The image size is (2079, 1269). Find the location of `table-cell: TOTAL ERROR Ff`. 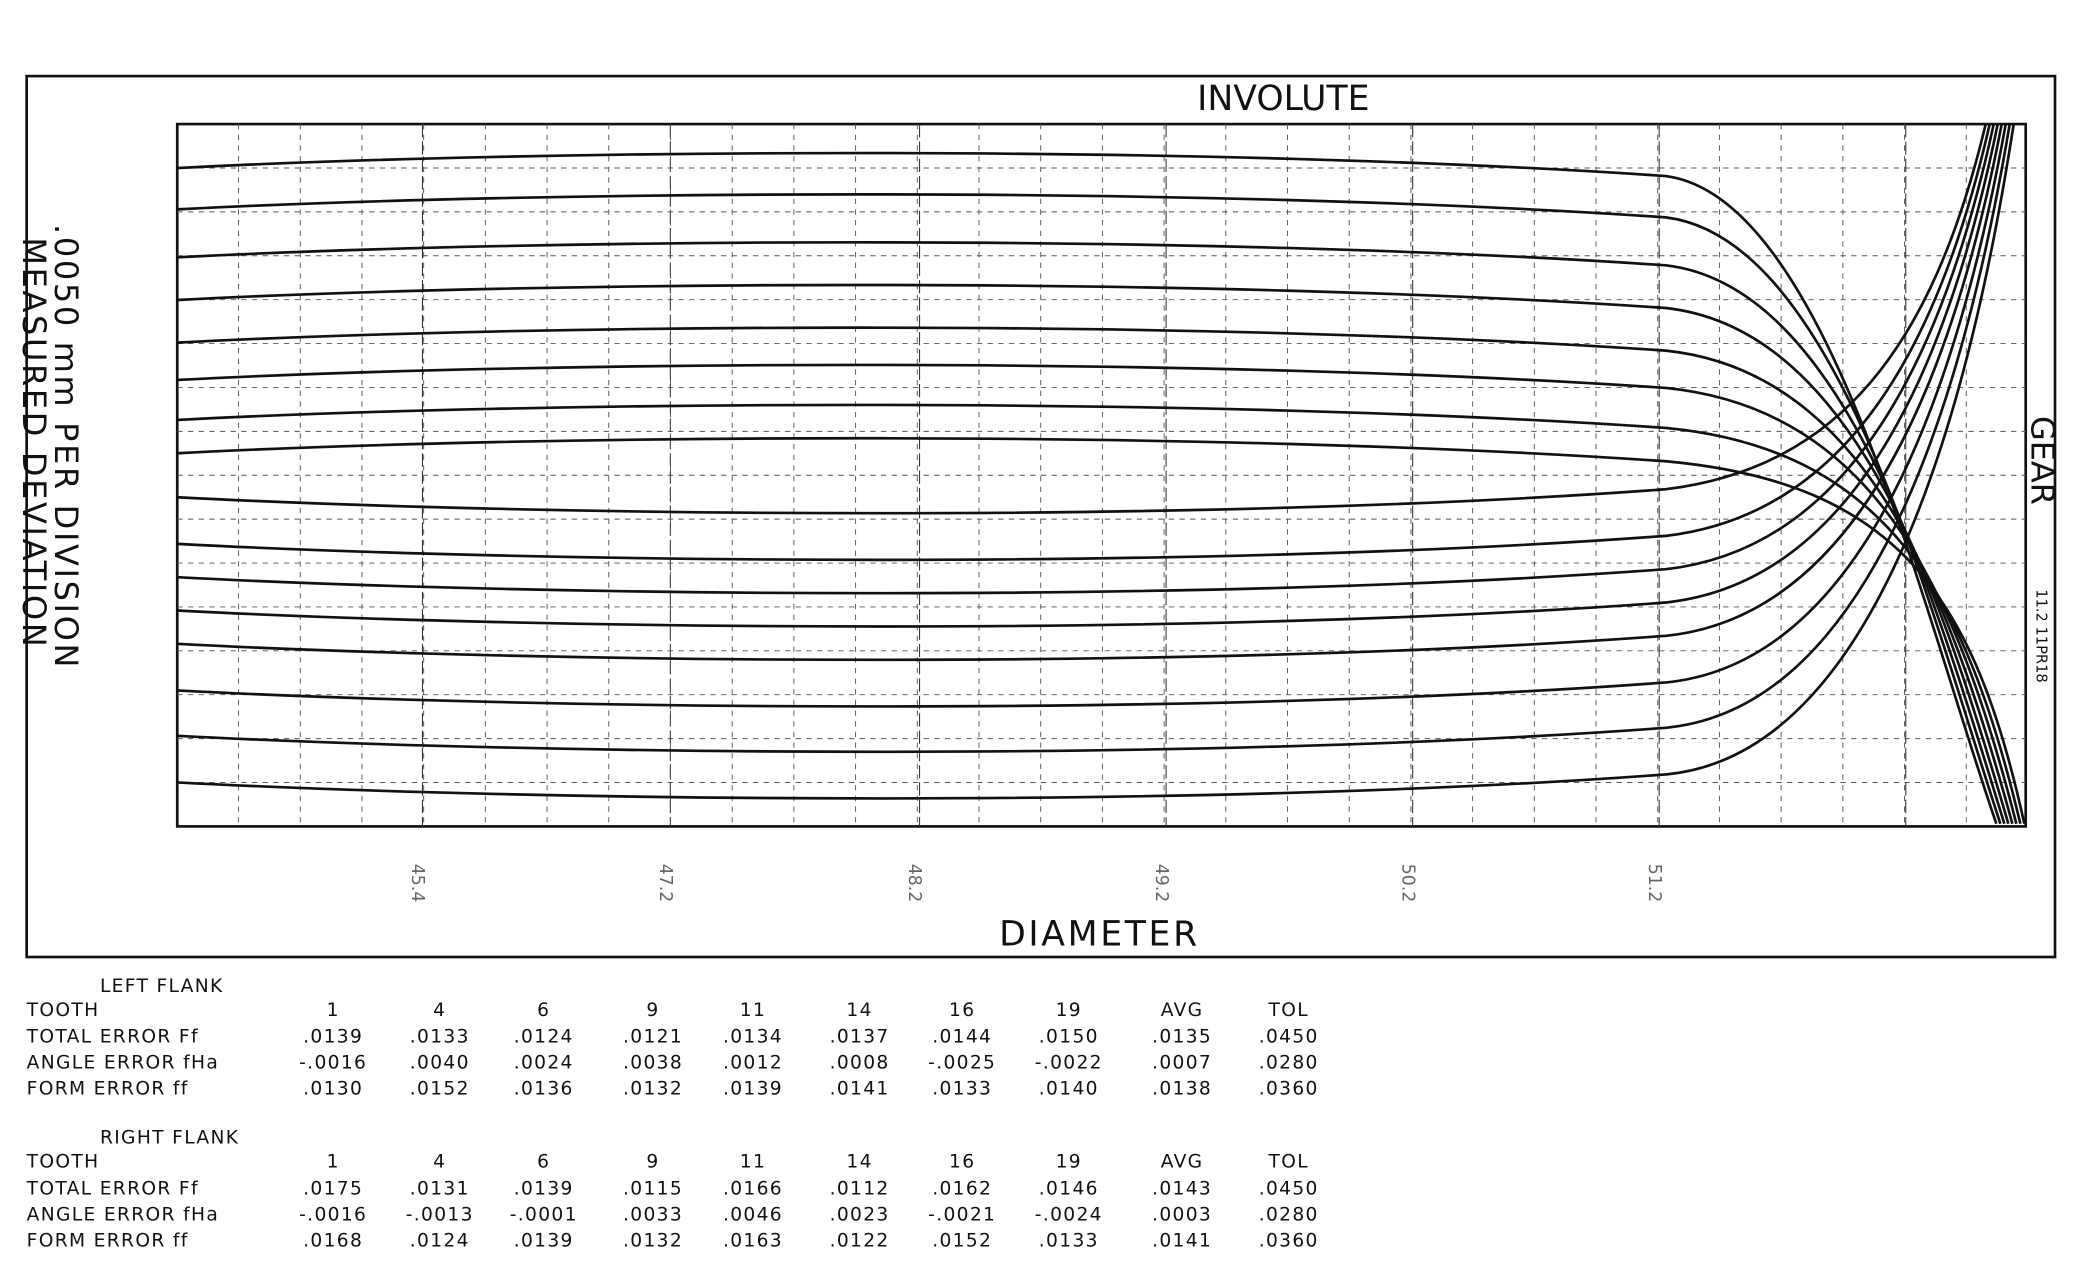

table-cell: TOTAL ERROR Ff is located at coordinates (112, 1036).